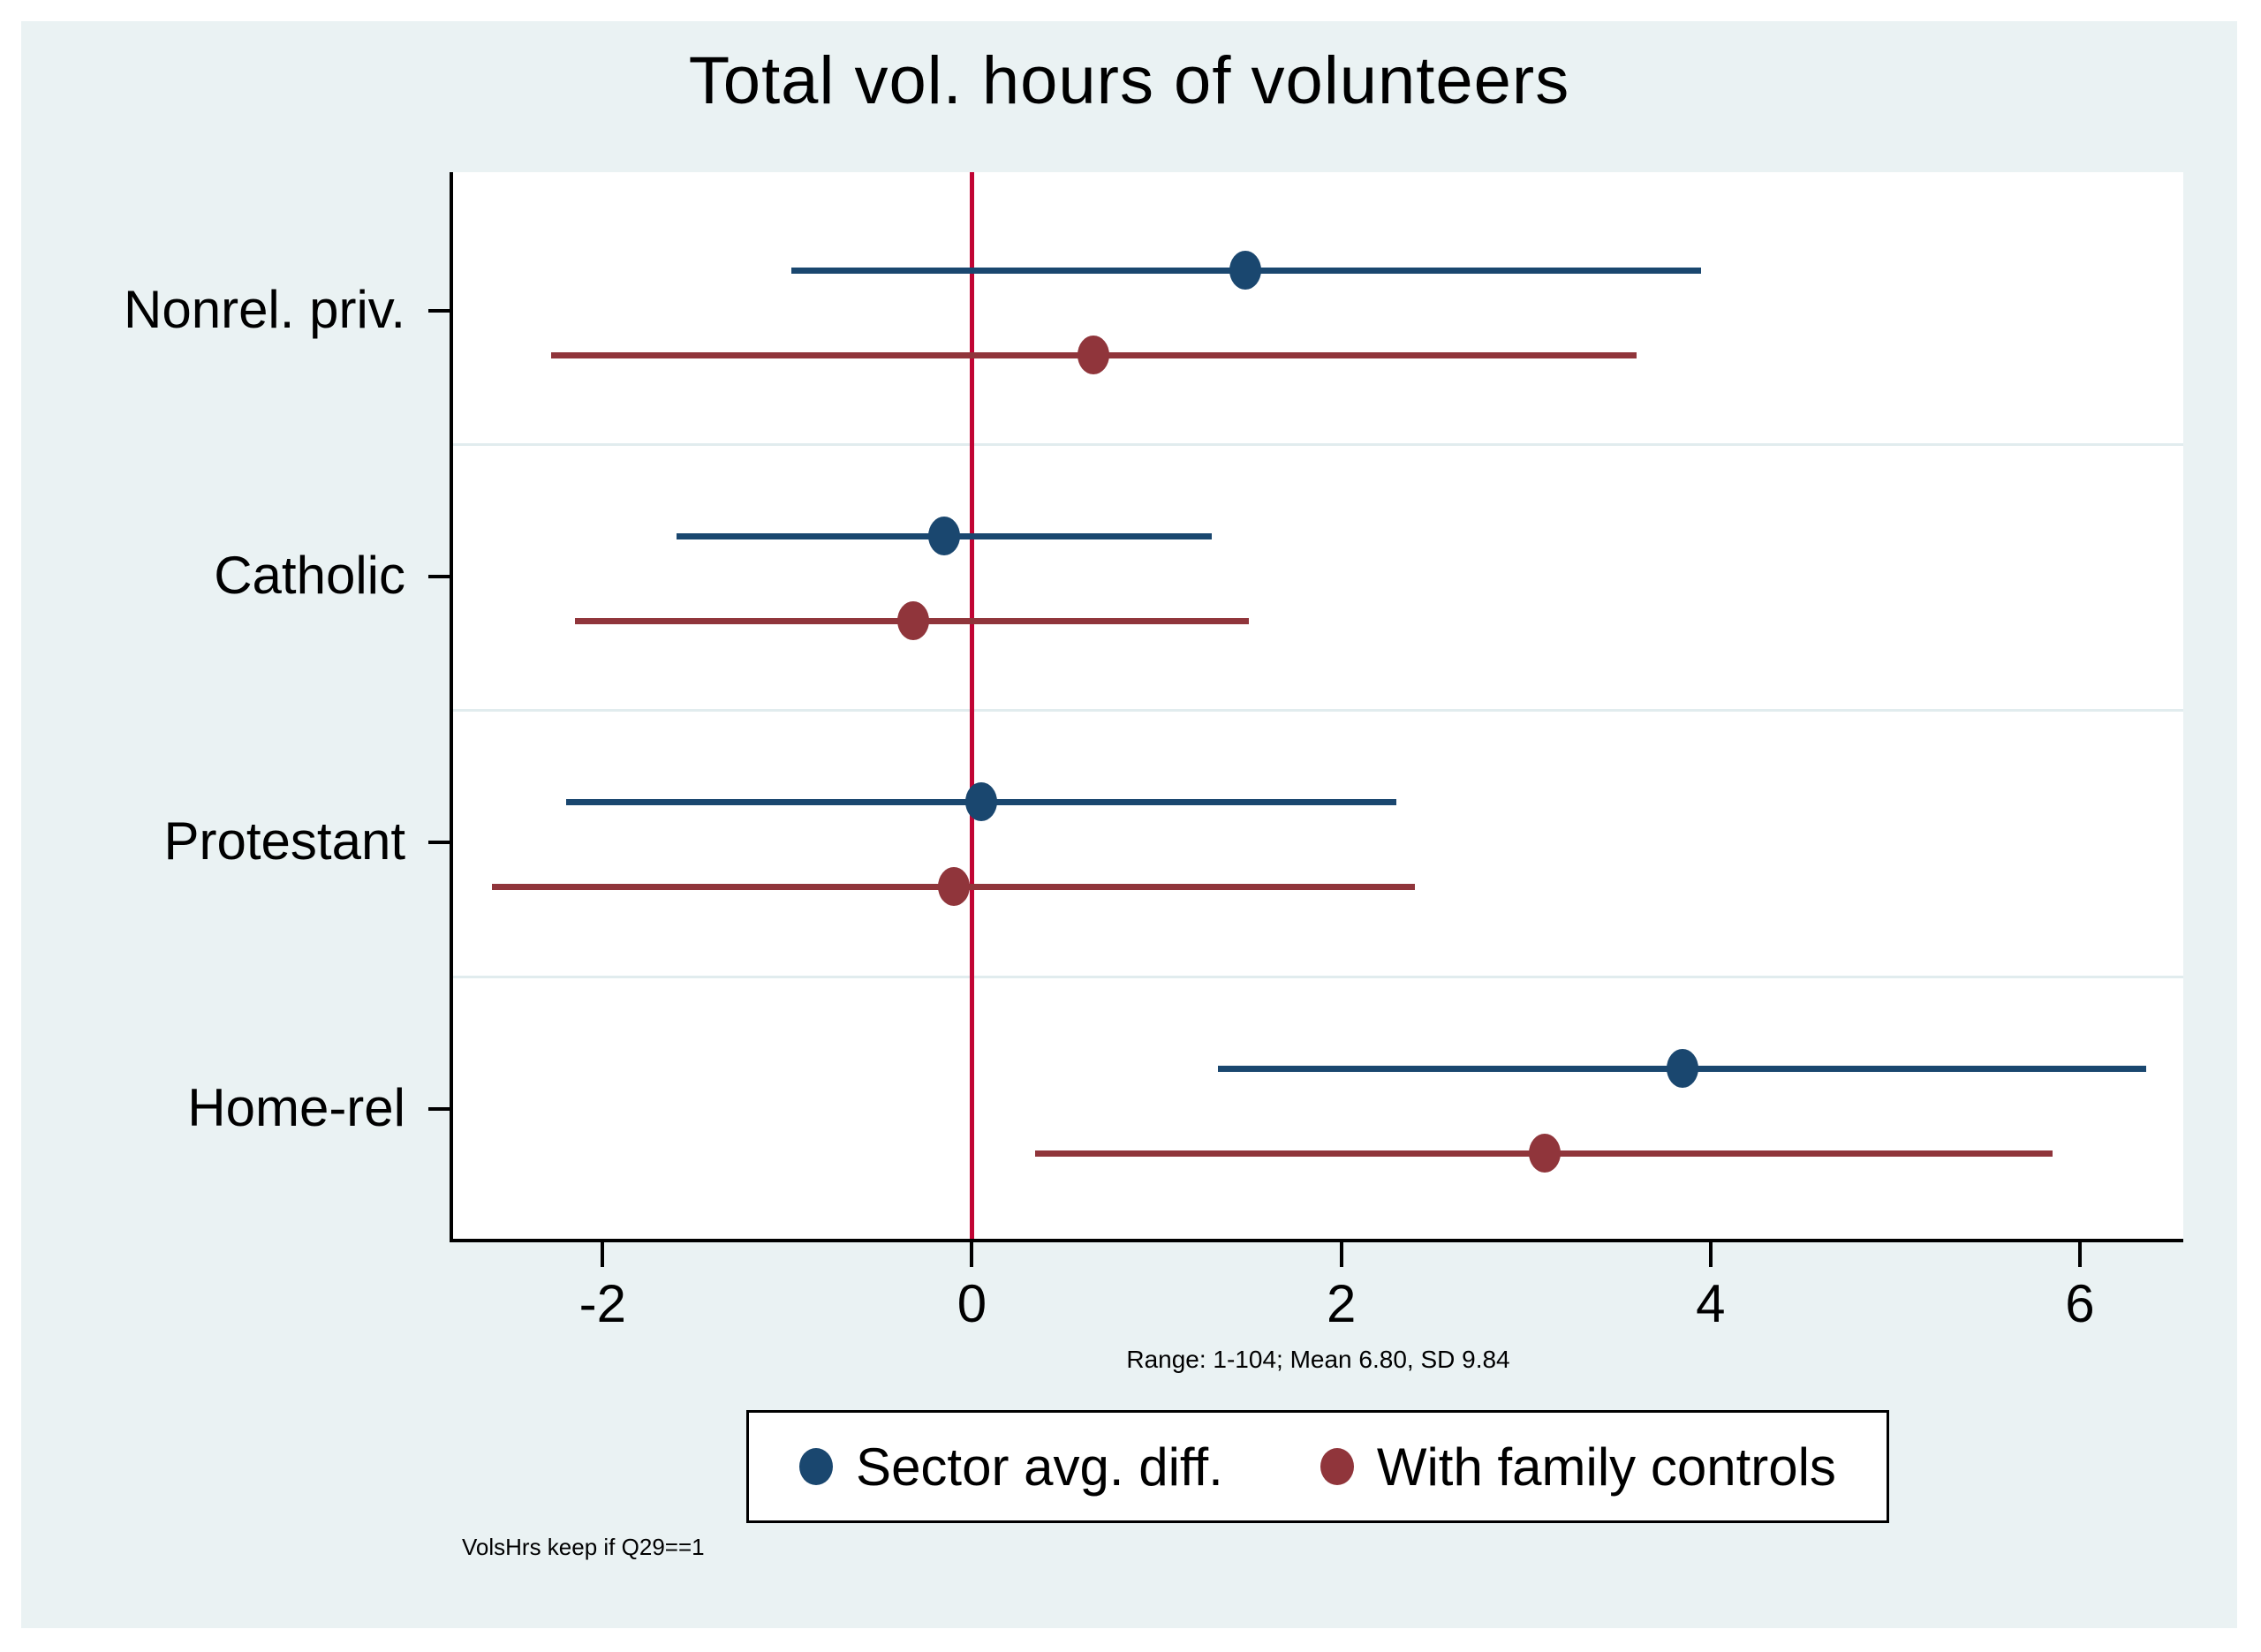  I want to click on category-label-protestant: Protestant, so click(284, 841).